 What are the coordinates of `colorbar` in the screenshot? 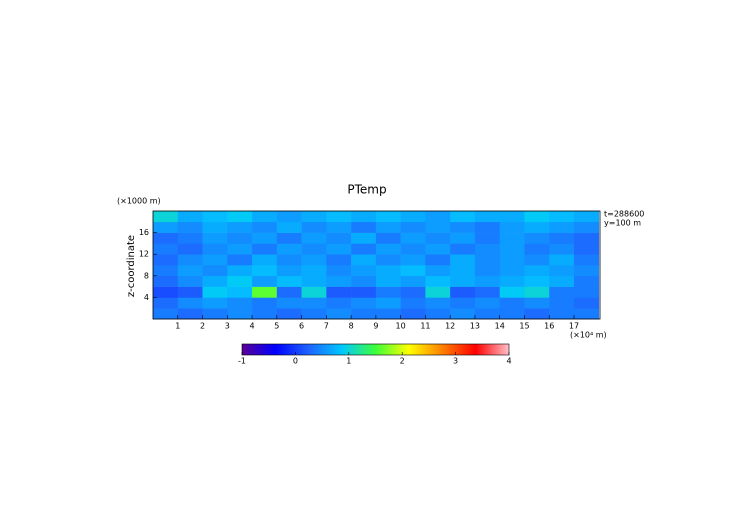 It's located at (375, 349).